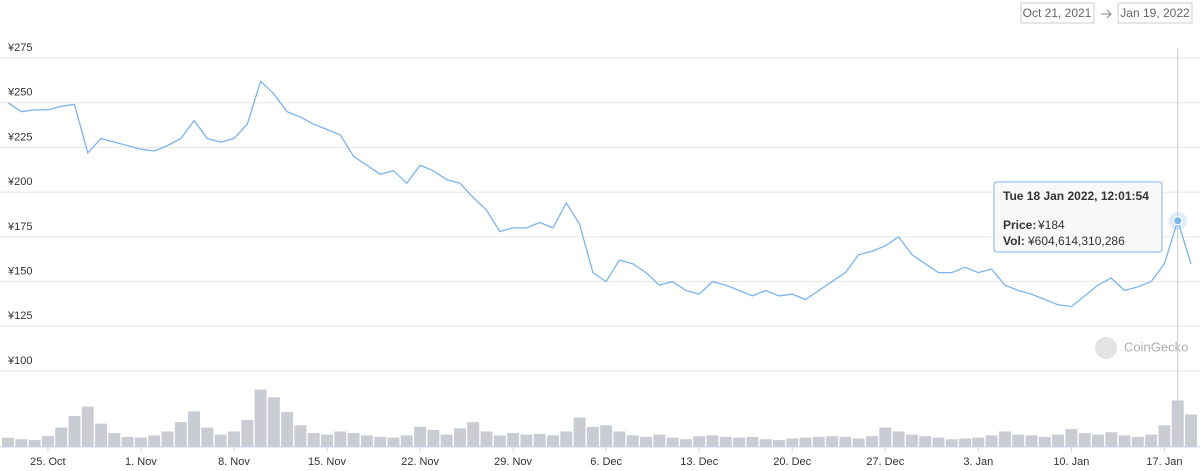  What do you see at coordinates (606, 462) in the screenshot?
I see `x-tick-label: 6. Dec` at bounding box center [606, 462].